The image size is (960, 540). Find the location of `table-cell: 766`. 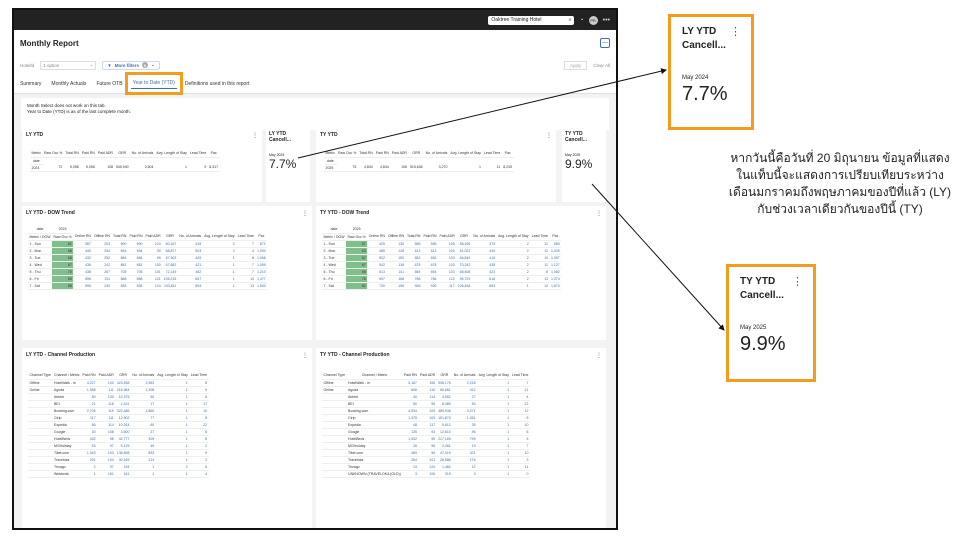

table-cell: 766 is located at coordinates (429, 279).